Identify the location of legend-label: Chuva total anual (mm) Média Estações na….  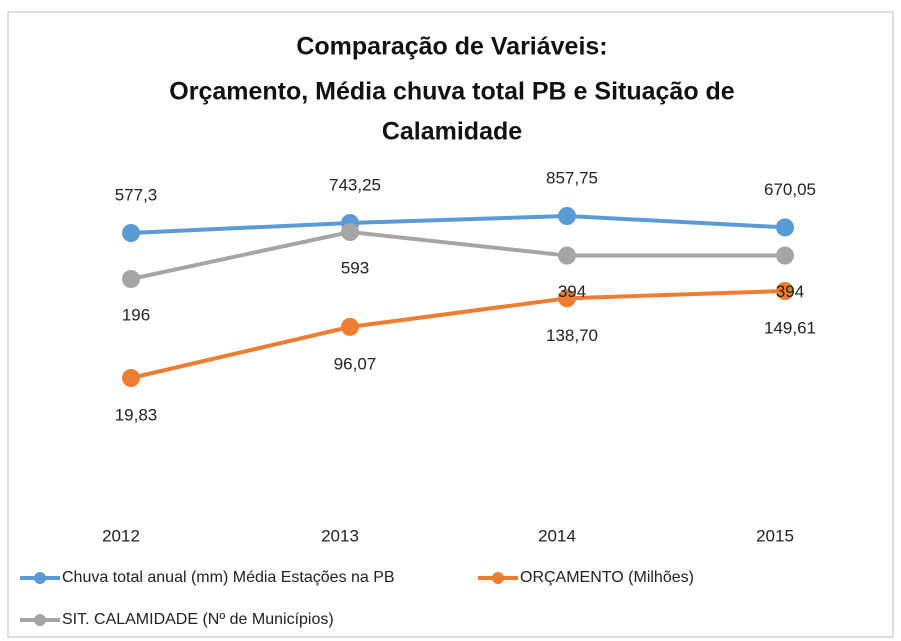
(228, 577).